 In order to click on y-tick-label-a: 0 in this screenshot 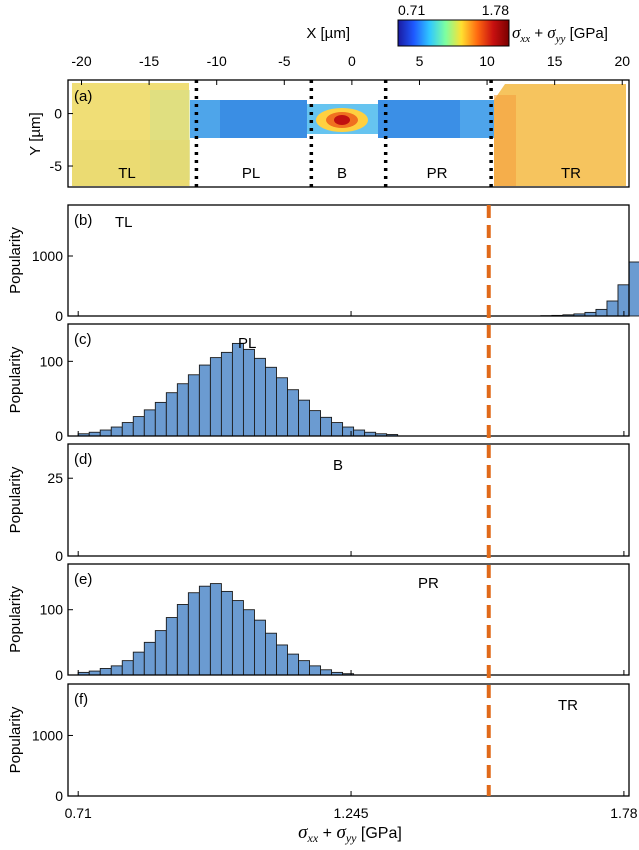, I will do `click(58, 114)`.